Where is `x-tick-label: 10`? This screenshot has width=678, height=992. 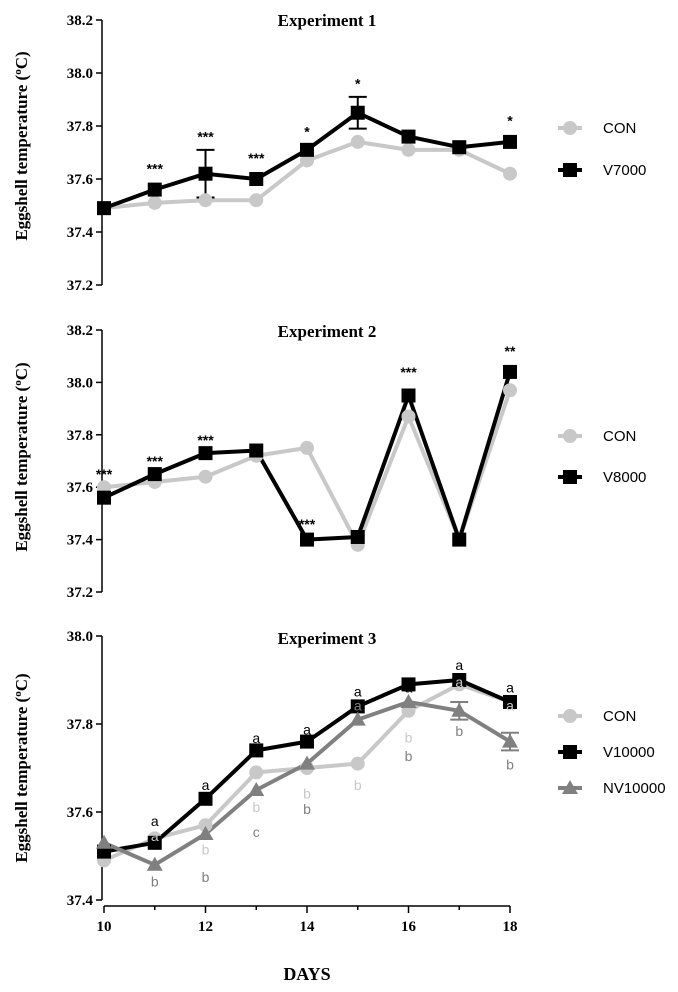
x-tick-label: 10 is located at coordinates (104, 927).